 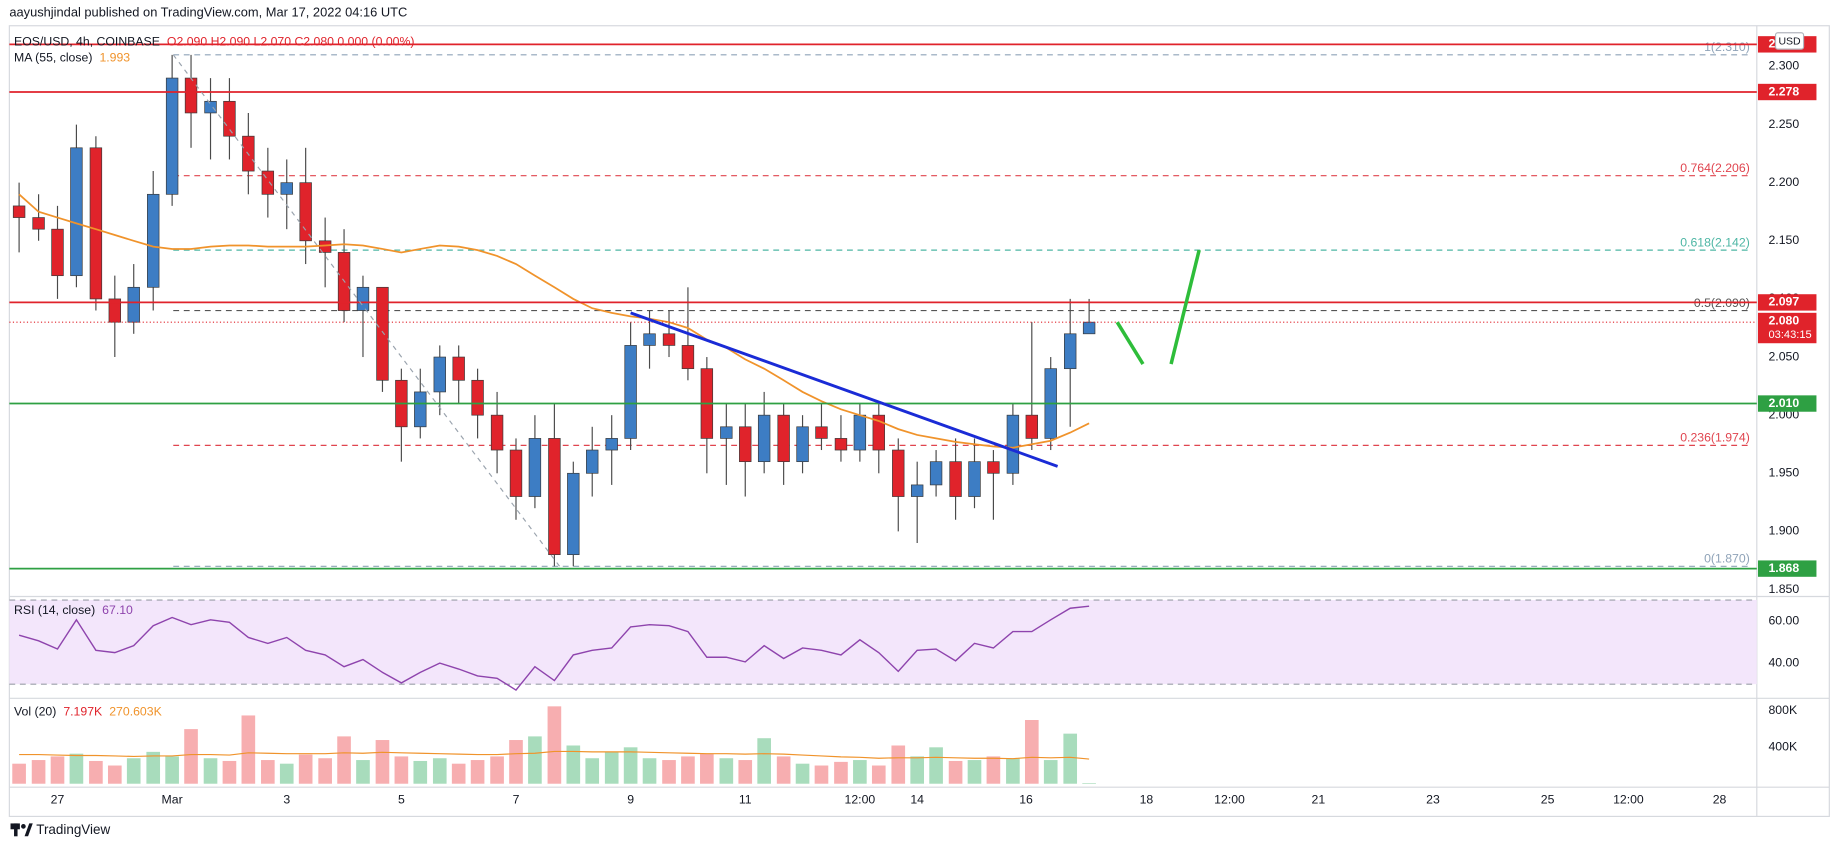 I want to click on x-tick-label: Mar, so click(x=172, y=799).